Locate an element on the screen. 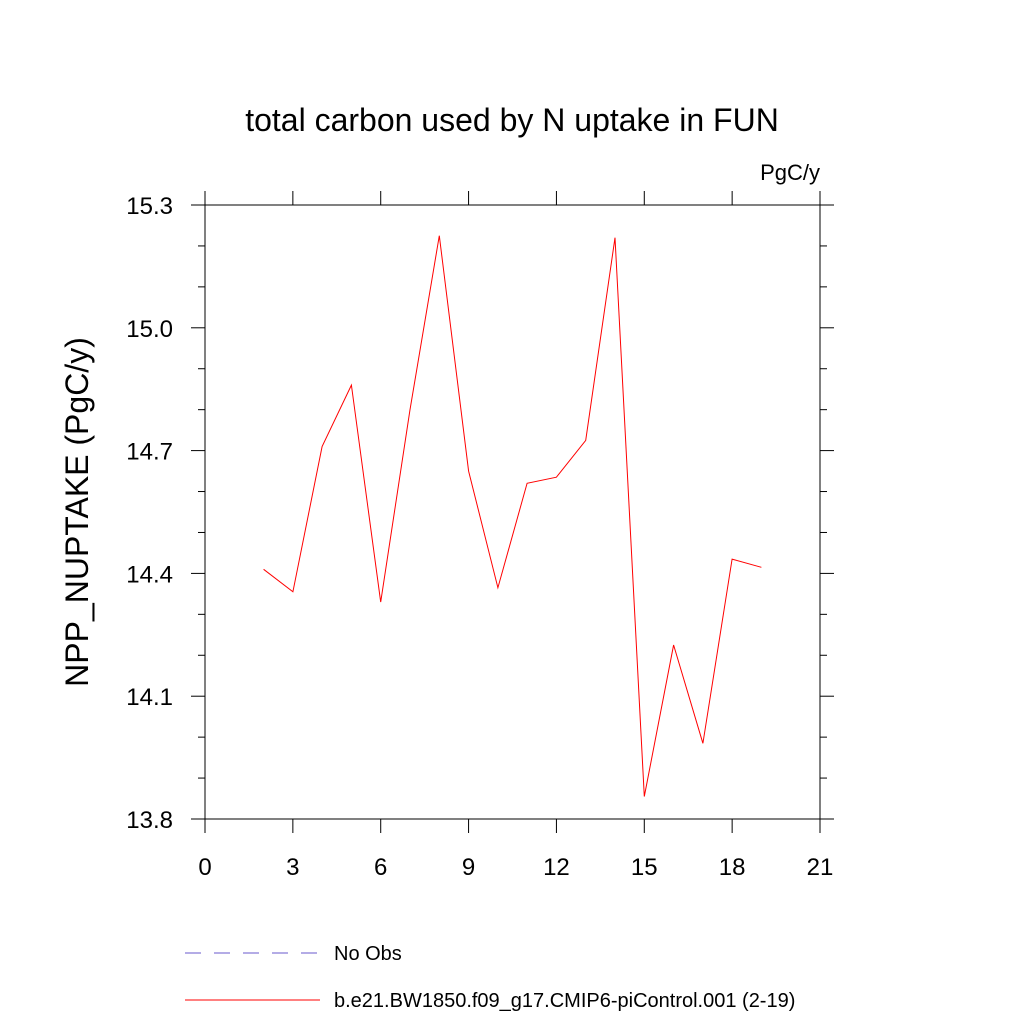 This screenshot has height=1024, width=1024. x-tick-label: 3 is located at coordinates (292, 867).